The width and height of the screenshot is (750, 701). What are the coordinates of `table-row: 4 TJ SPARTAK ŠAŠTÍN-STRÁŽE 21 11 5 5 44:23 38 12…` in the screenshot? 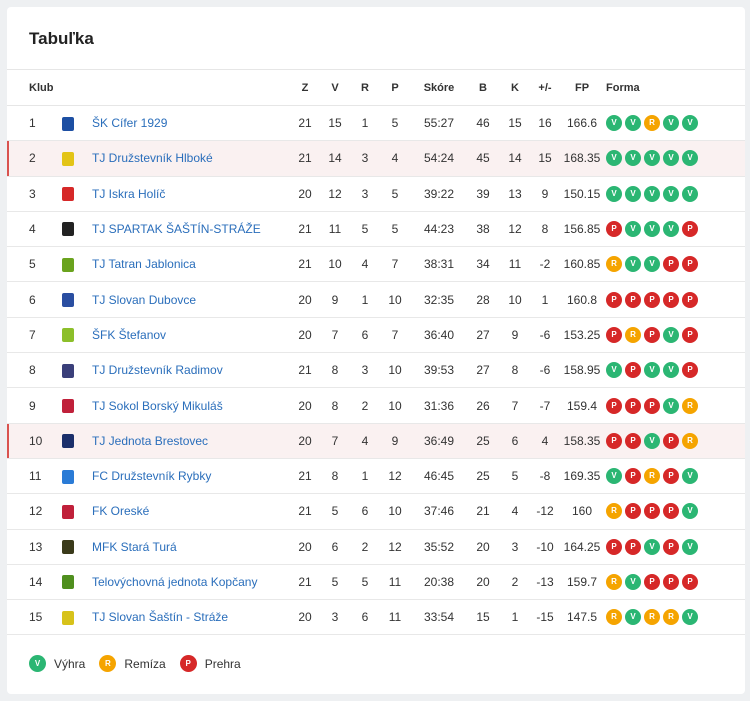 It's located at (376, 229).